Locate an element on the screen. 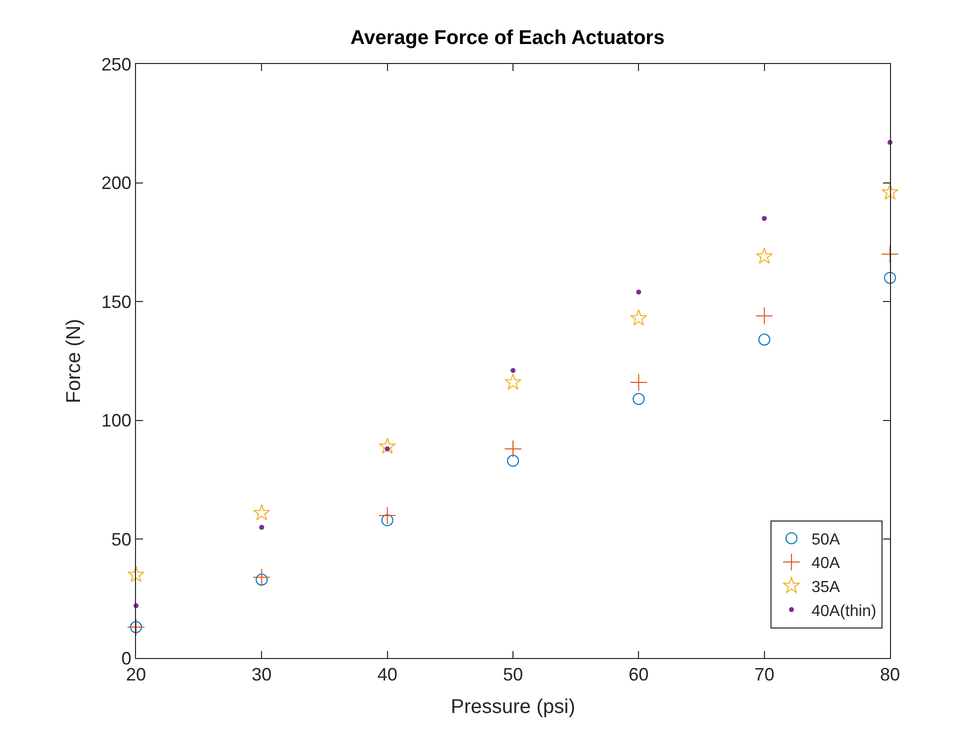  x-tick-label: 50 is located at coordinates (513, 674).